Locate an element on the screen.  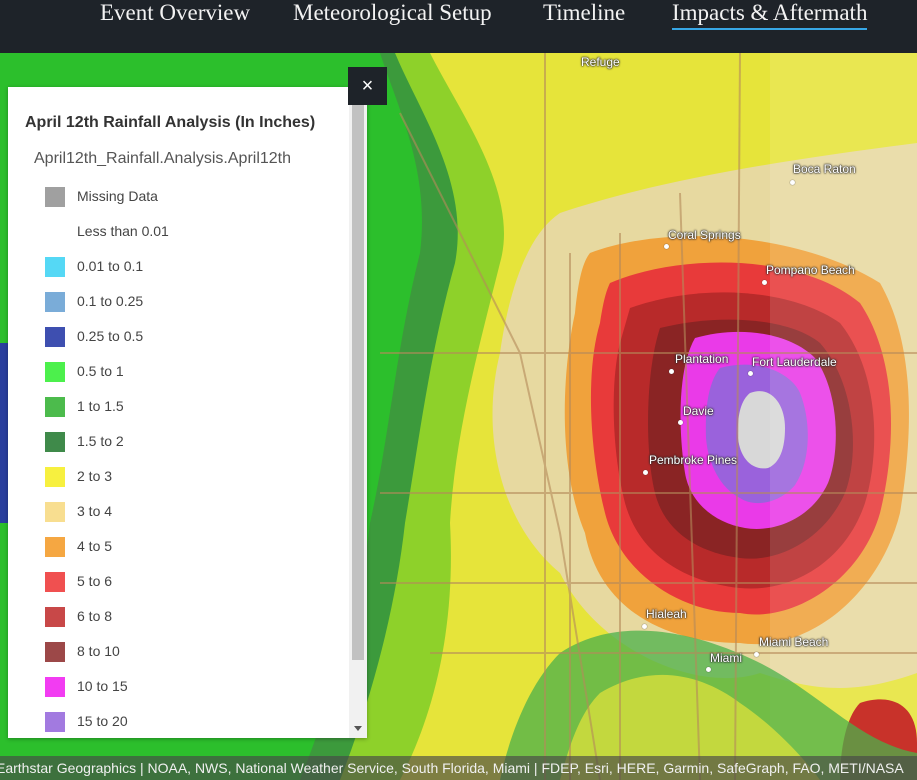
tab-meteorological-setup: Meteorological Setup is located at coordinates (392, 12).